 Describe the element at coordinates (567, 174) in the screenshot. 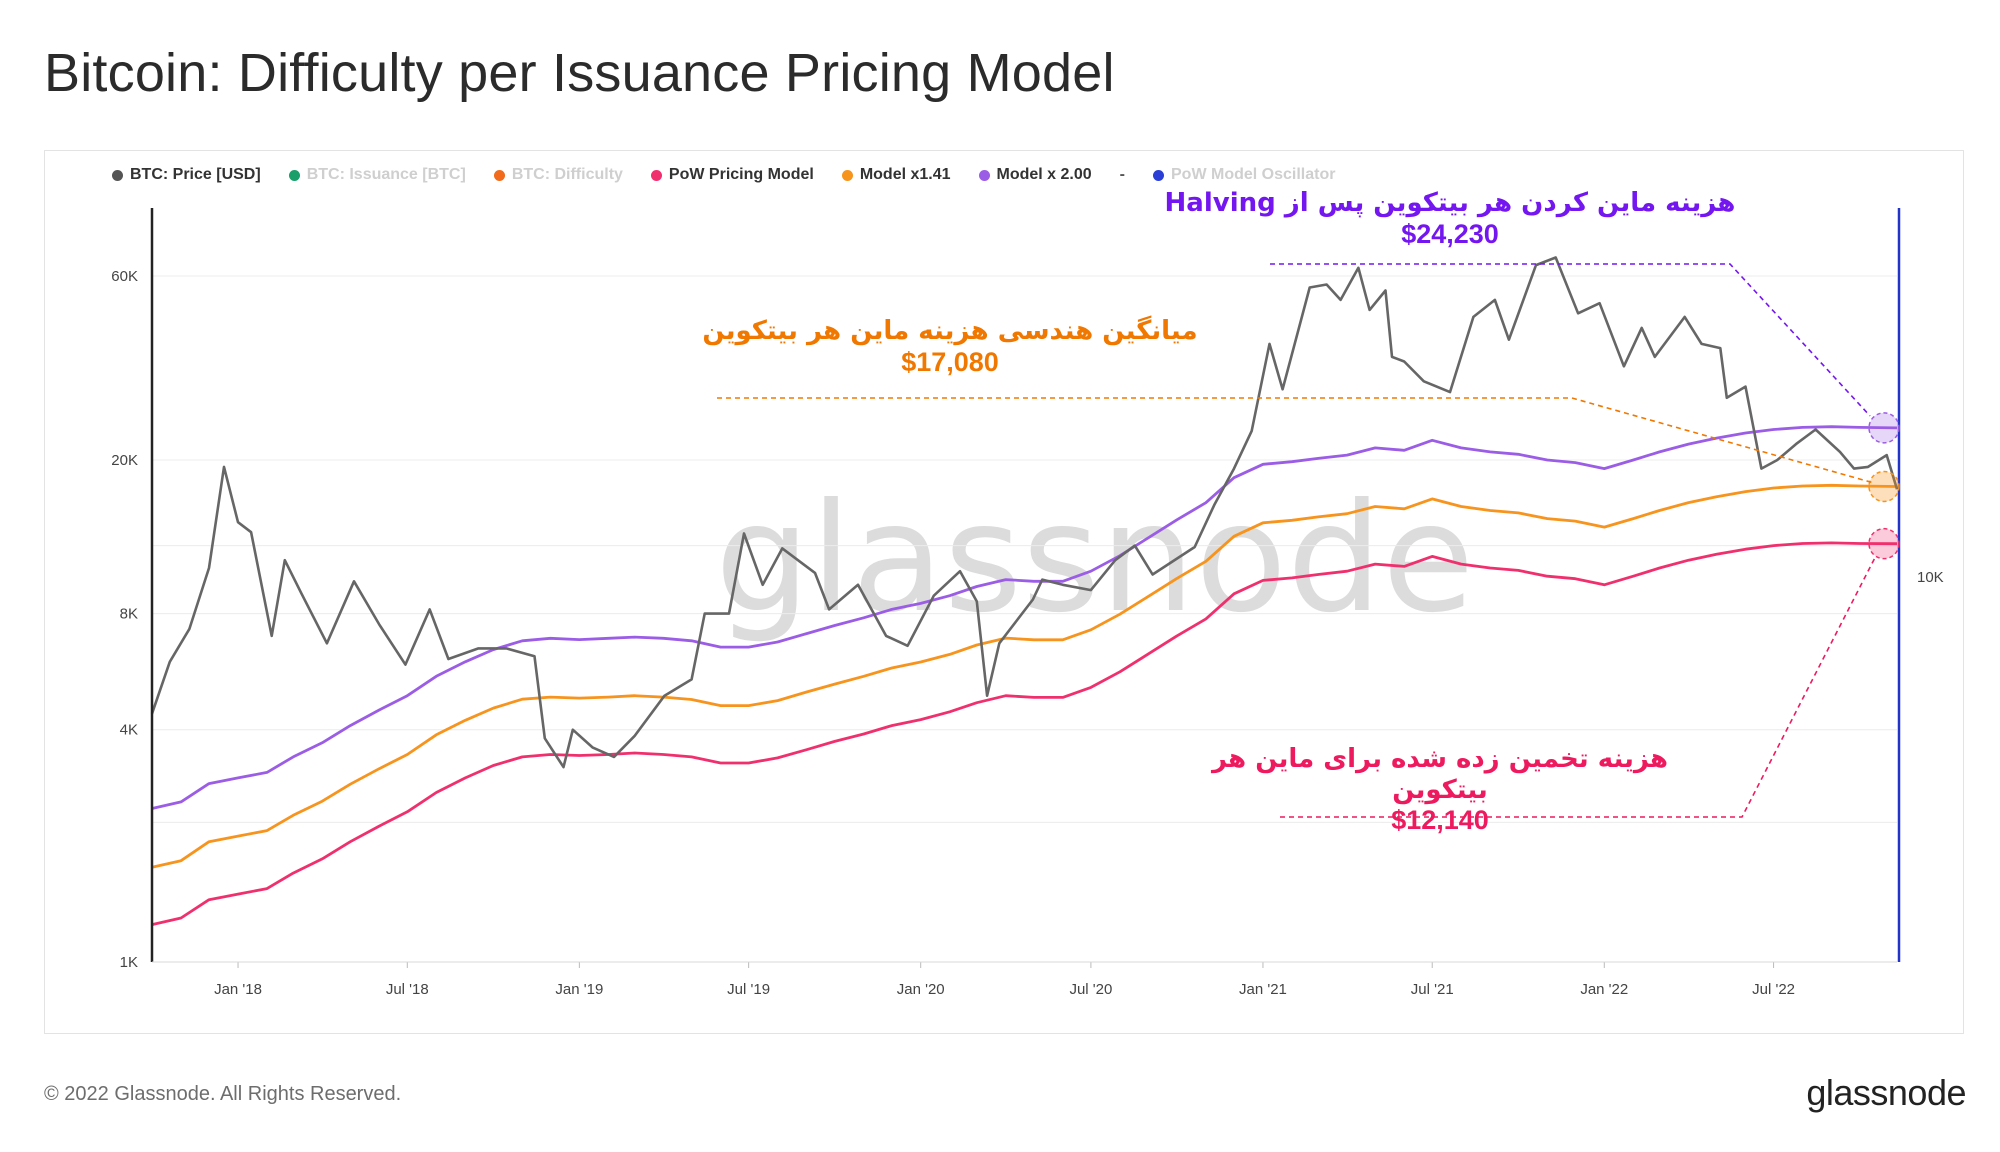

I see `legend-label: BTC: Difficulty` at that location.